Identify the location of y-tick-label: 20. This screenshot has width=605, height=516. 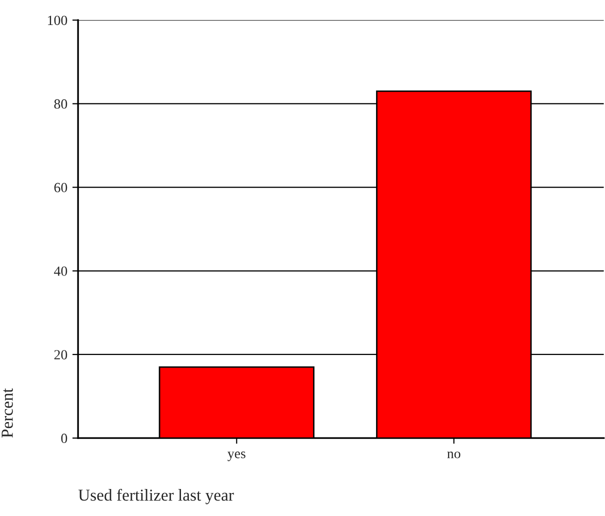
(61, 355).